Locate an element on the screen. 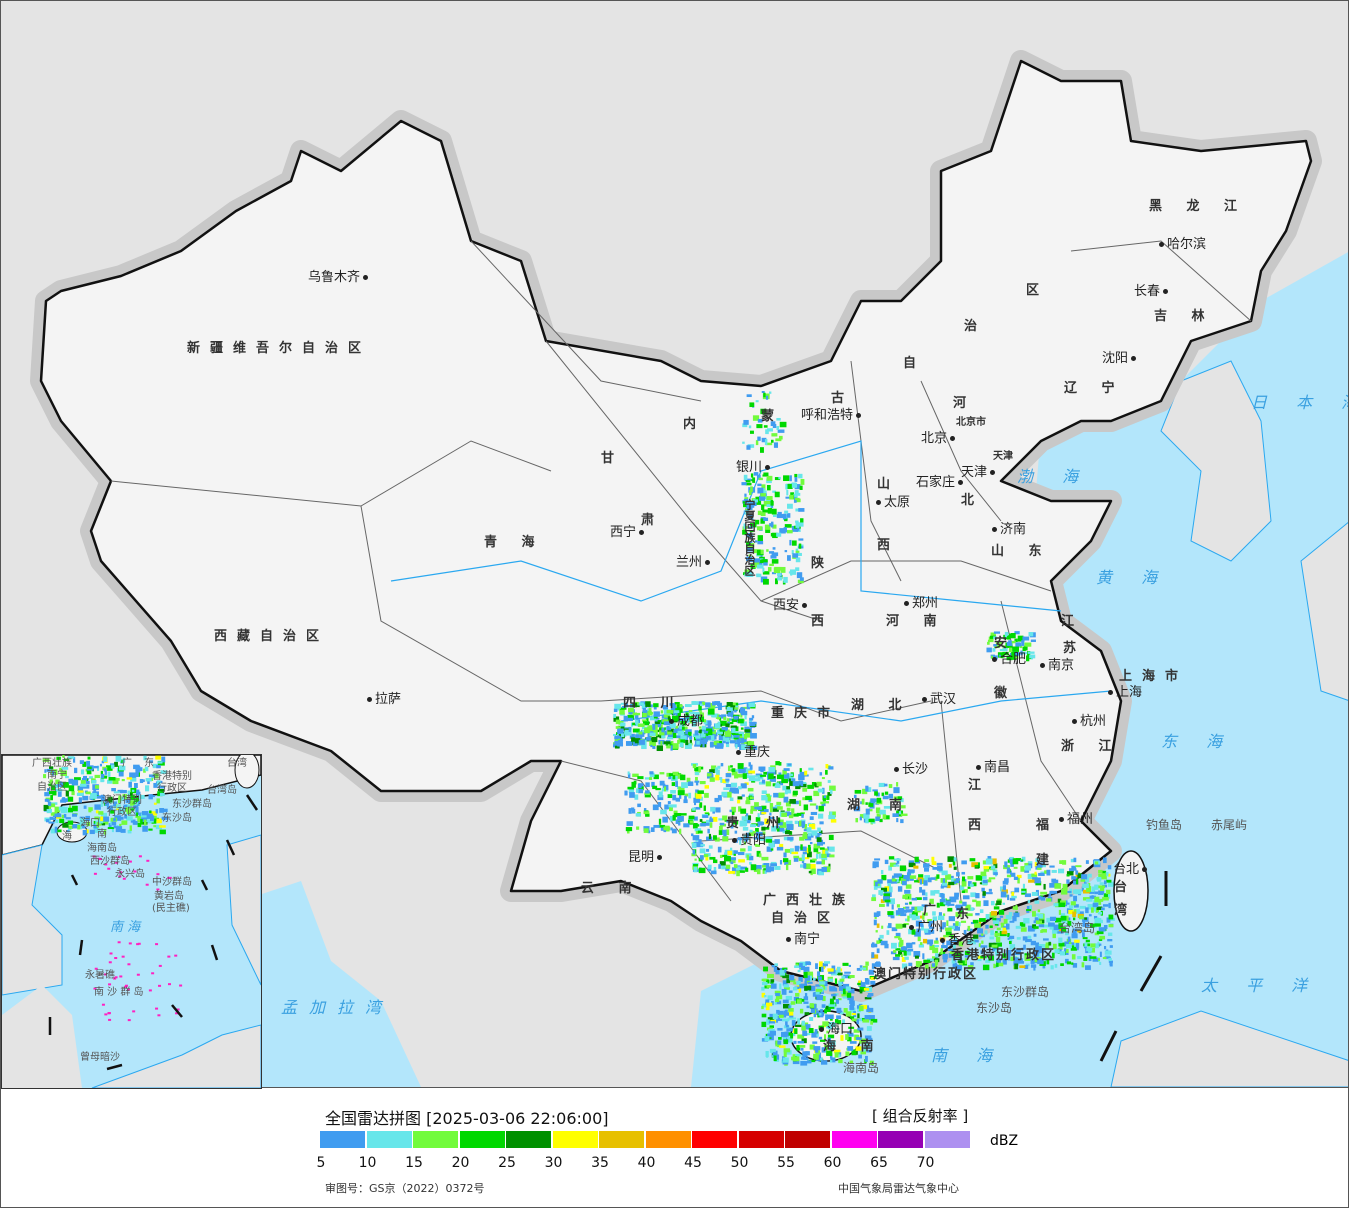 The image size is (1349, 1208). inset-label: 自治区 is located at coordinates (52, 787).